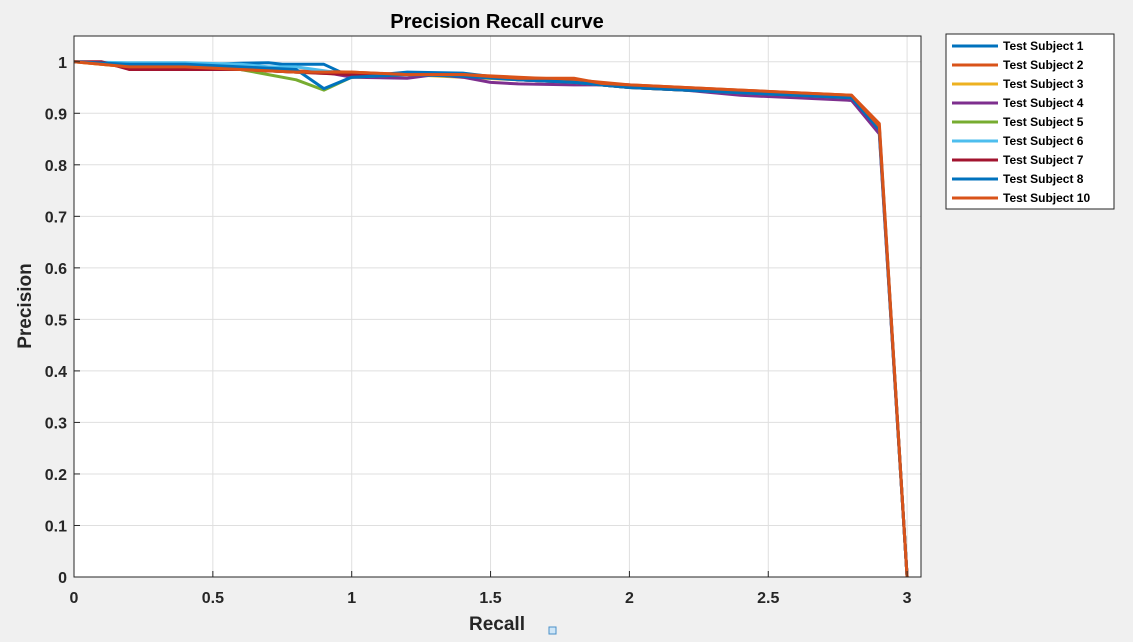 The image size is (1133, 642). I want to click on y-tick-label: 0.4, so click(56, 372).